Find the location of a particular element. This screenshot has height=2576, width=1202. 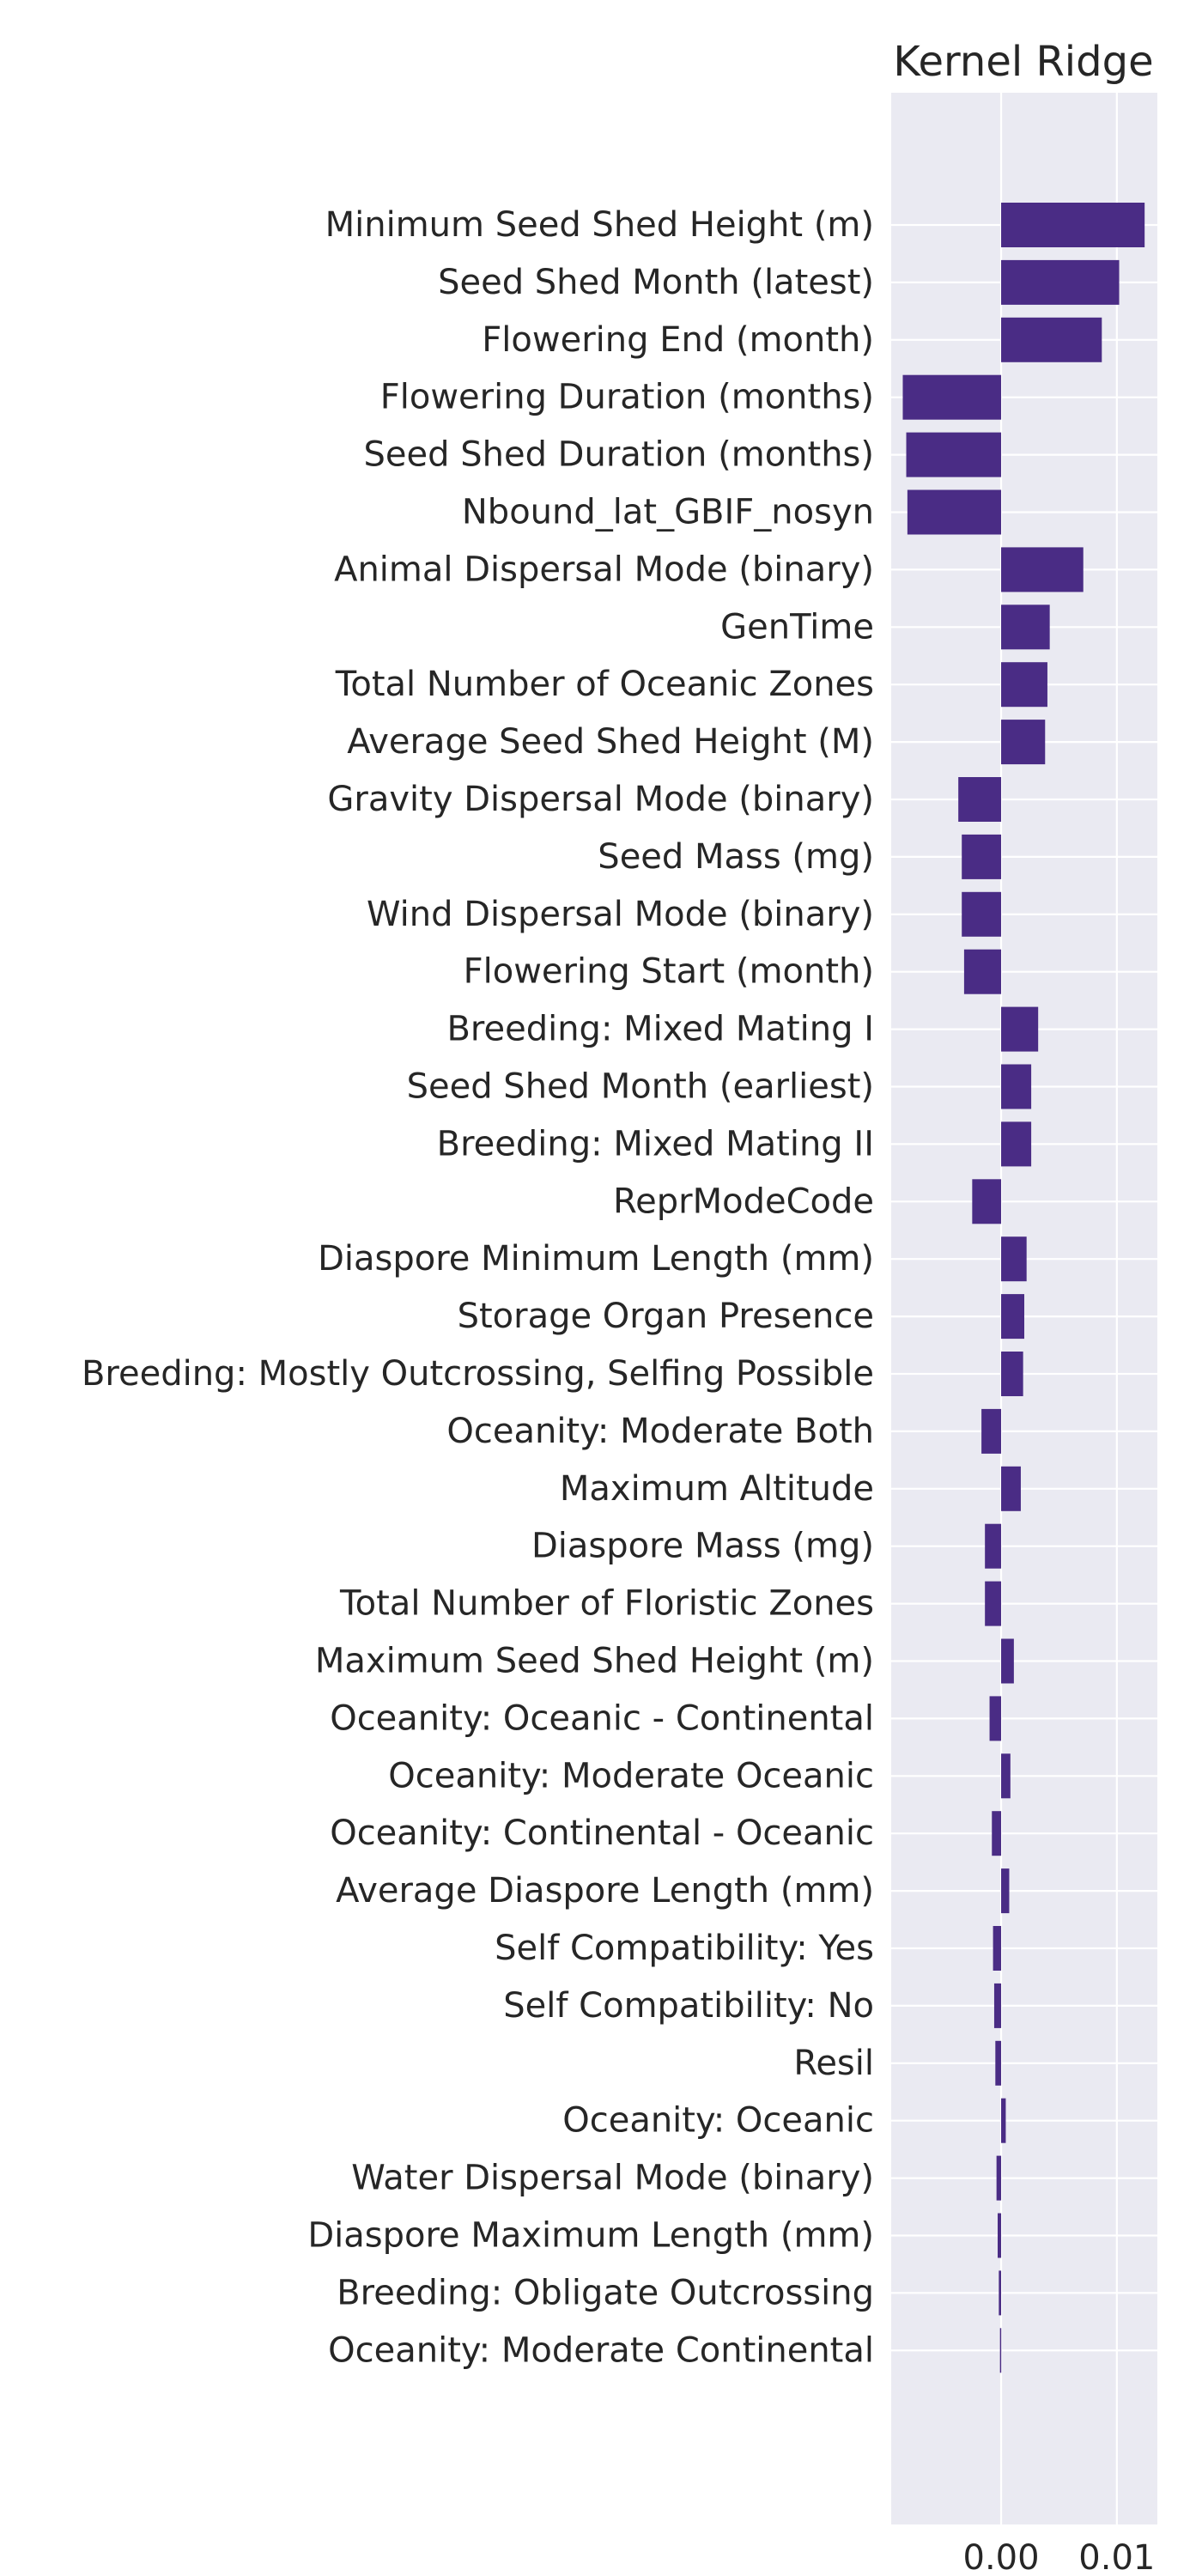

x-tick-label: 0.01 is located at coordinates (1116, 2557).